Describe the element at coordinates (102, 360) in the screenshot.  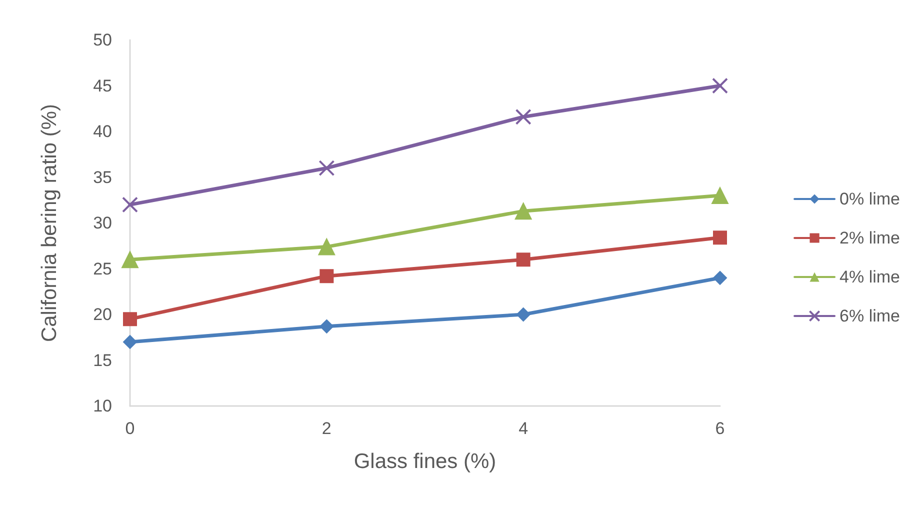
I see `y-tick-label: 15` at that location.